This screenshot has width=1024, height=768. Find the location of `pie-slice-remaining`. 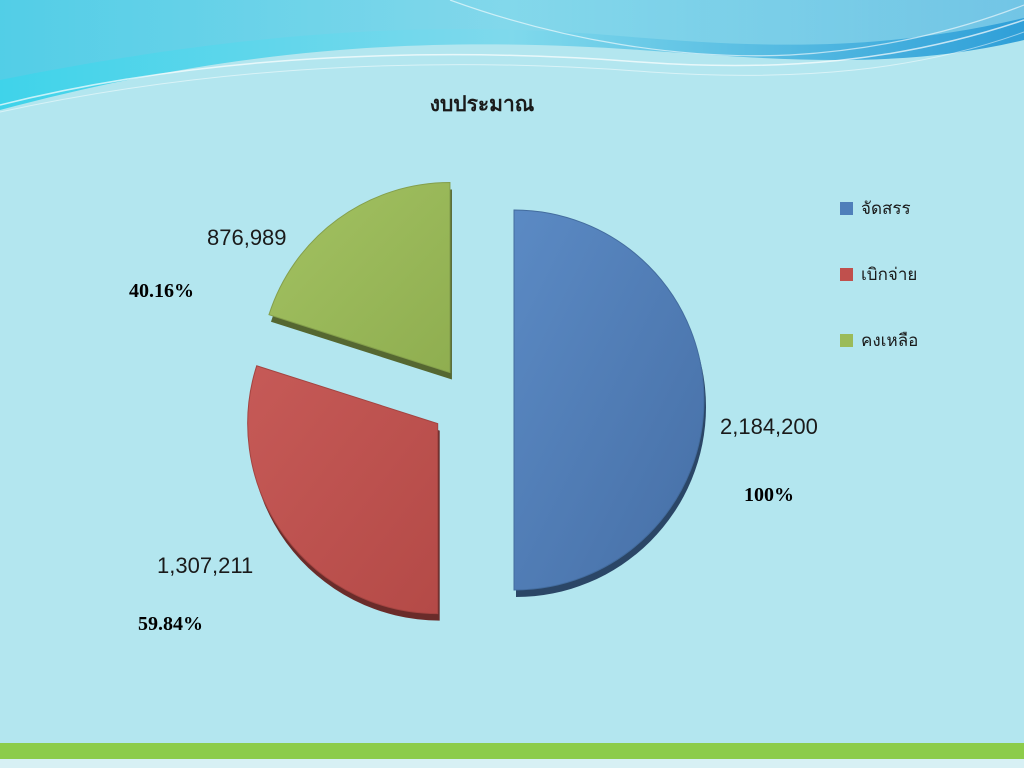

pie-slice-remaining is located at coordinates (360, 281).